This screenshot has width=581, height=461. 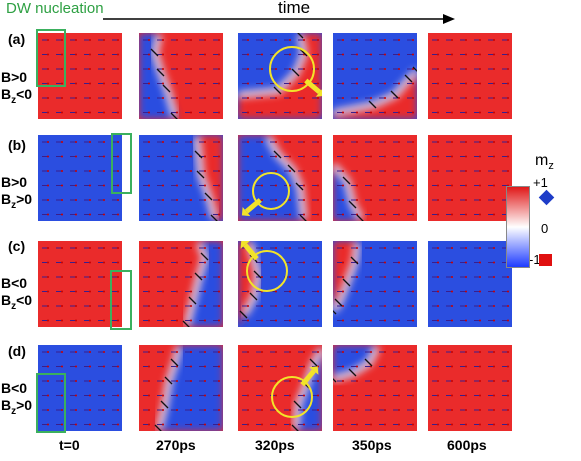 What do you see at coordinates (545, 228) in the screenshot?
I see `colorbar-mid-label: 0` at bounding box center [545, 228].